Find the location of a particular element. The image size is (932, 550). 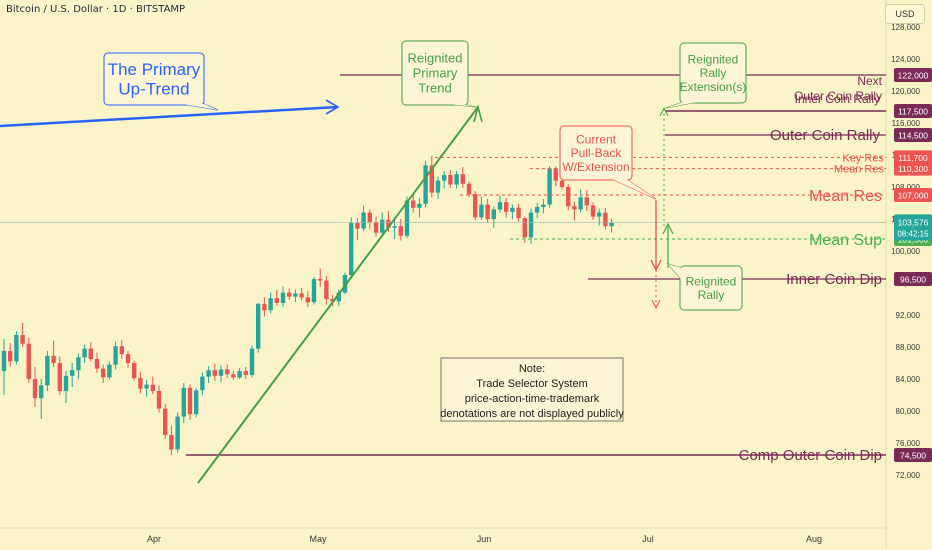

y-tick-label: 108,000 is located at coordinates (905, 187).